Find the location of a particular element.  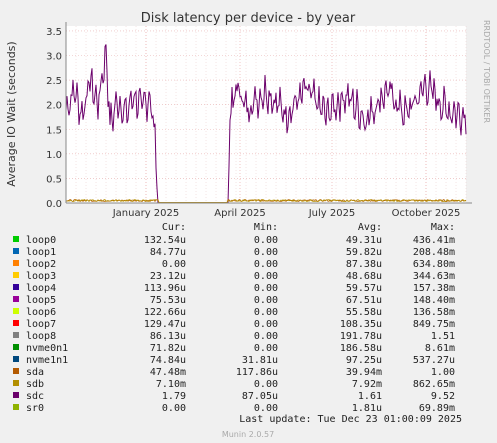

legend-value: 59.57u is located at coordinates (364, 288).